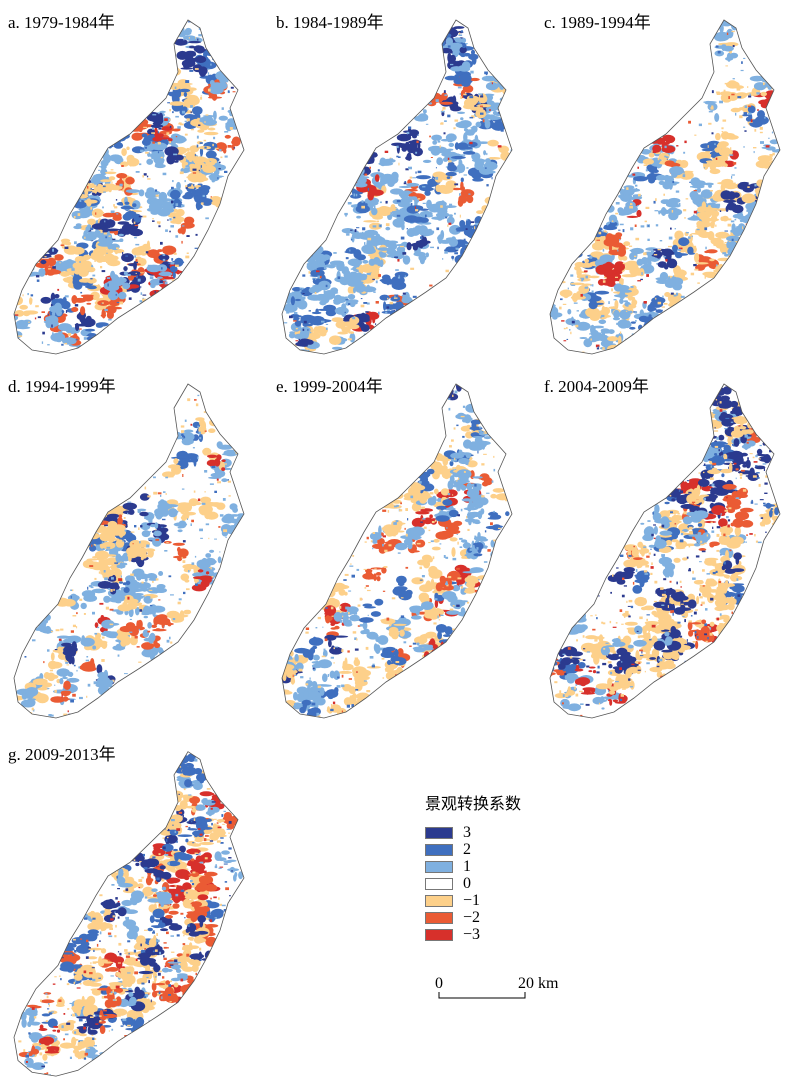  I want to click on panel-e-label: e. 1999-2004年, so click(329, 386).